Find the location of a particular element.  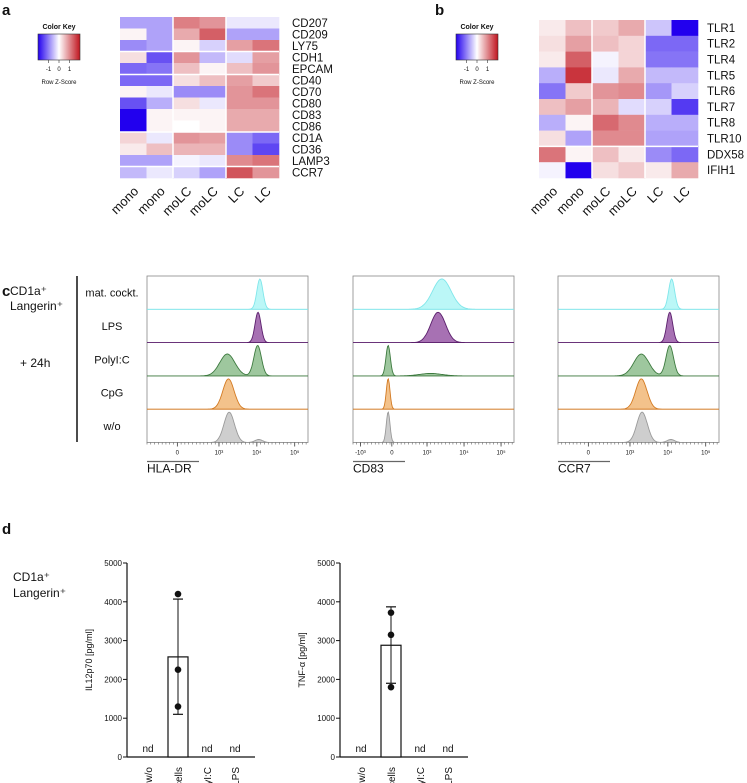

x-tick-label: w/o is located at coordinates (362, 775).